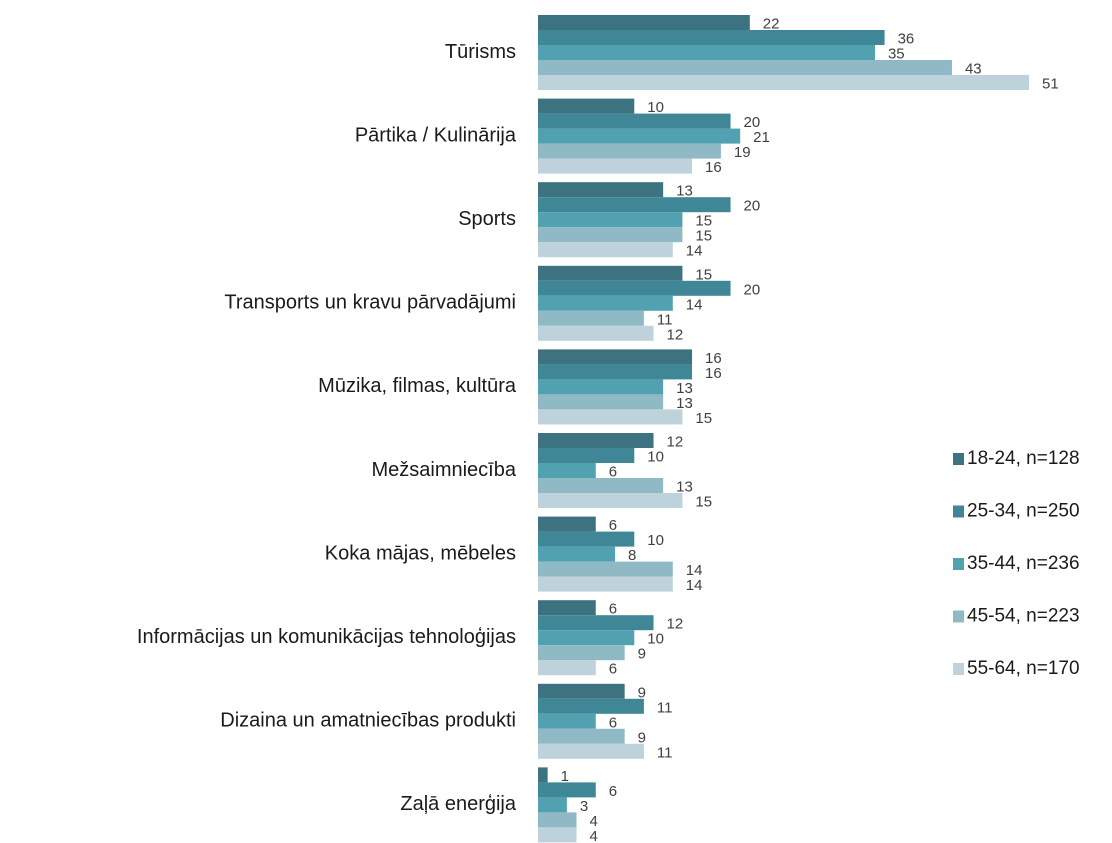  I want to click on legend-label: 25-34, n=250, so click(1023, 511).